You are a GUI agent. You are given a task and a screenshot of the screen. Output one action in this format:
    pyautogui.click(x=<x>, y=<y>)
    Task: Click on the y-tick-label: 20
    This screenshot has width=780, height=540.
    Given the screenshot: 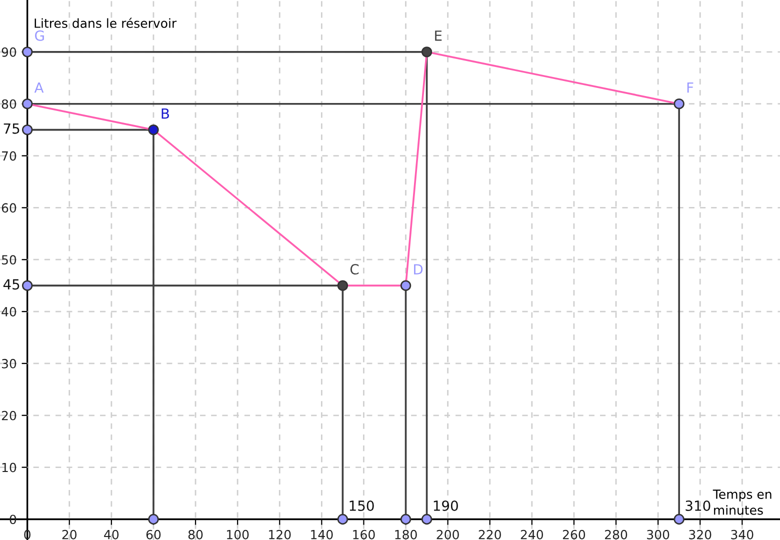 What is the action you would take?
    pyautogui.click(x=9, y=415)
    